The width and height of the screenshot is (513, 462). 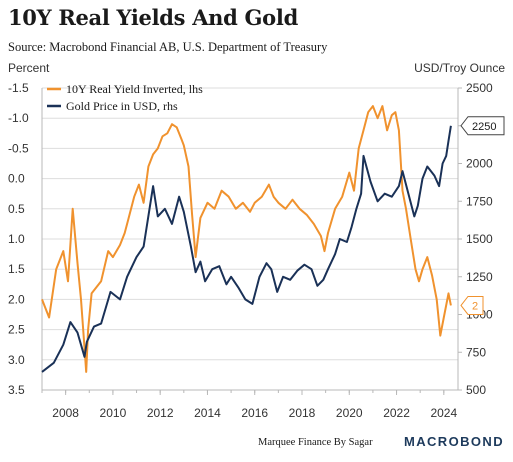 What do you see at coordinates (122, 106) in the screenshot?
I see `legend-label-1: Gold Price in USD, rhs` at bounding box center [122, 106].